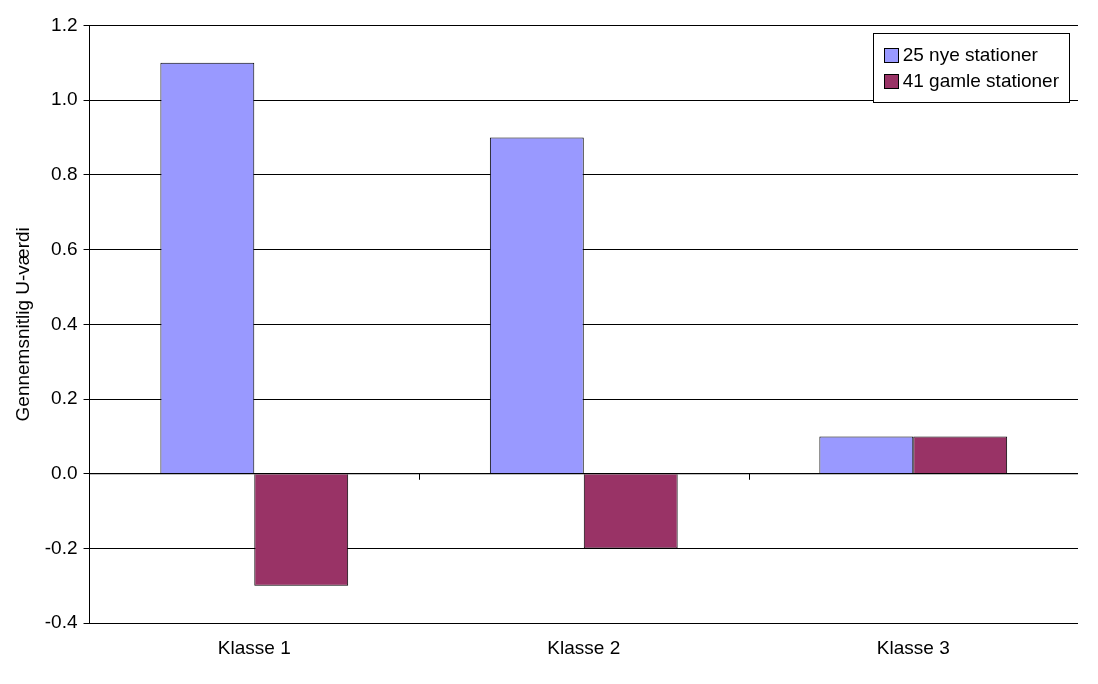 Image resolution: width=1098 pixels, height=684 pixels. Describe the element at coordinates (584, 647) in the screenshot. I see `x-tick-label: Klasse 2` at that location.